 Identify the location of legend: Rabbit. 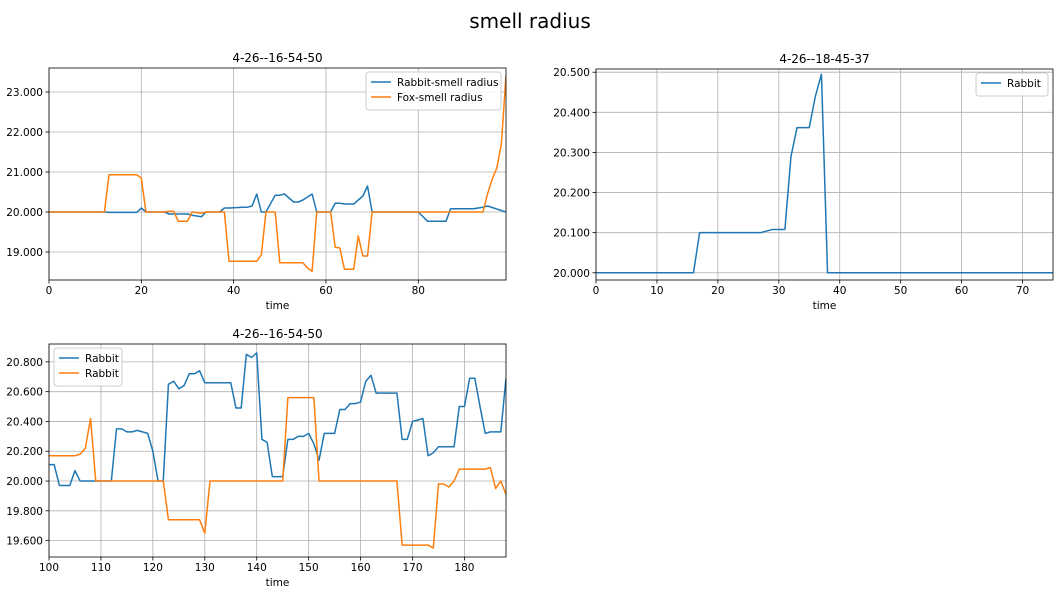
(1012, 84).